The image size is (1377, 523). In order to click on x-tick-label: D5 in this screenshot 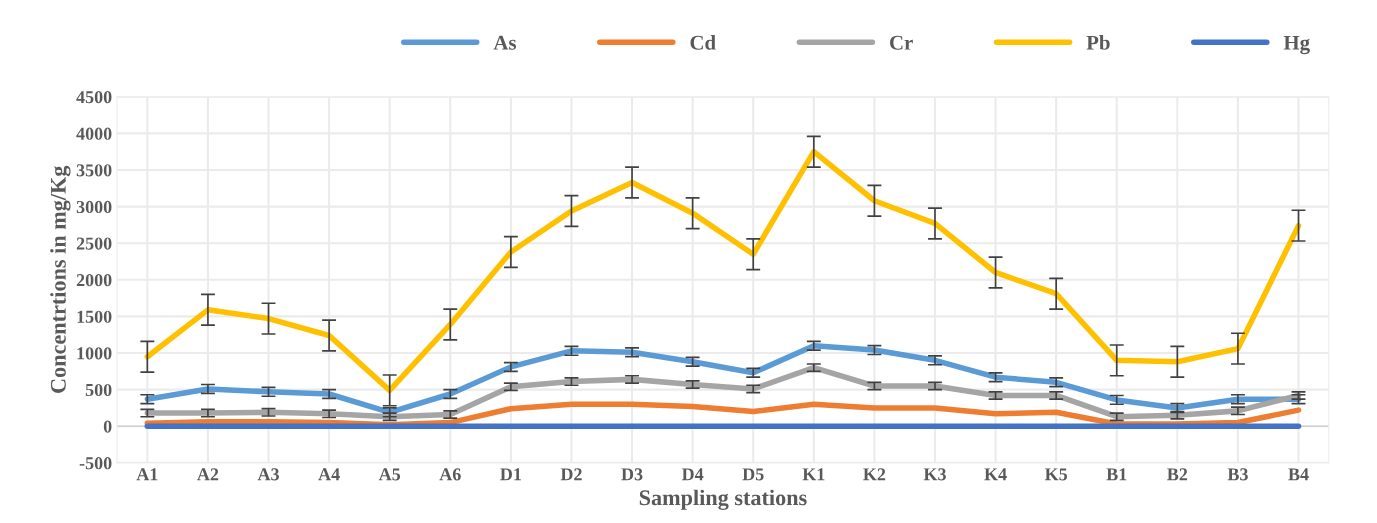, I will do `click(753, 474)`.